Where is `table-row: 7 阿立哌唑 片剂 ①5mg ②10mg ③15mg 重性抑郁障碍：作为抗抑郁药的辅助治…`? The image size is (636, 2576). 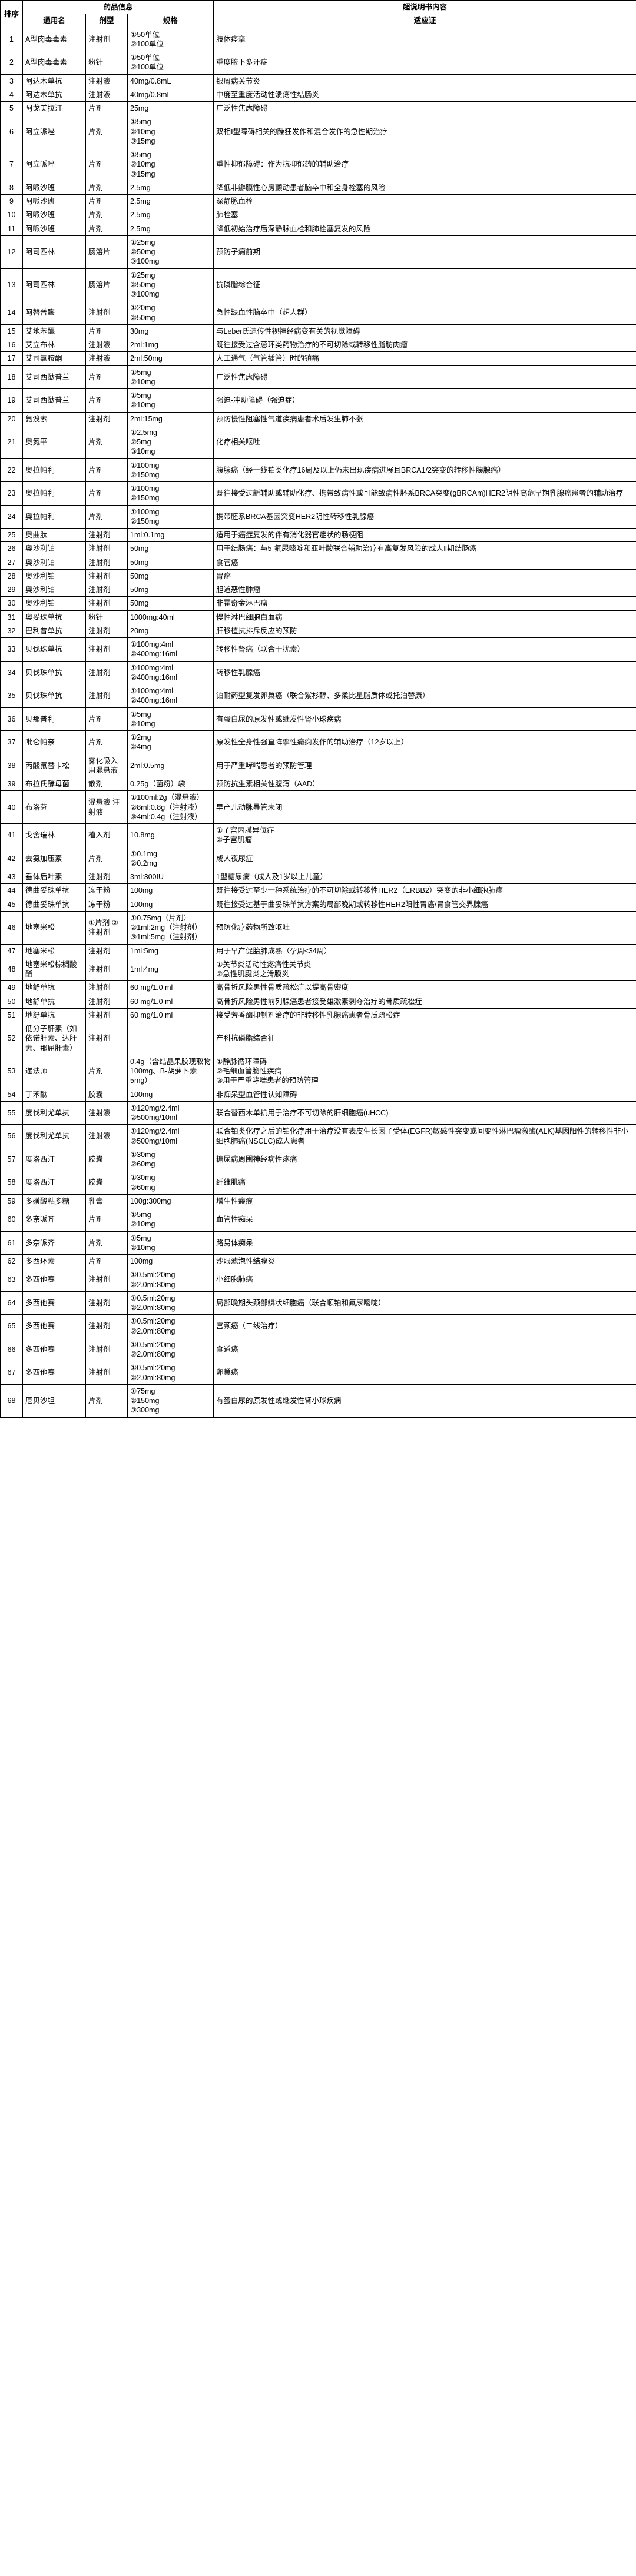 table-row: 7 阿立哌唑 片剂 ①5mg ②10mg ③15mg 重性抑郁障碍：作为抗抑郁药的辅助治… is located at coordinates (318, 164).